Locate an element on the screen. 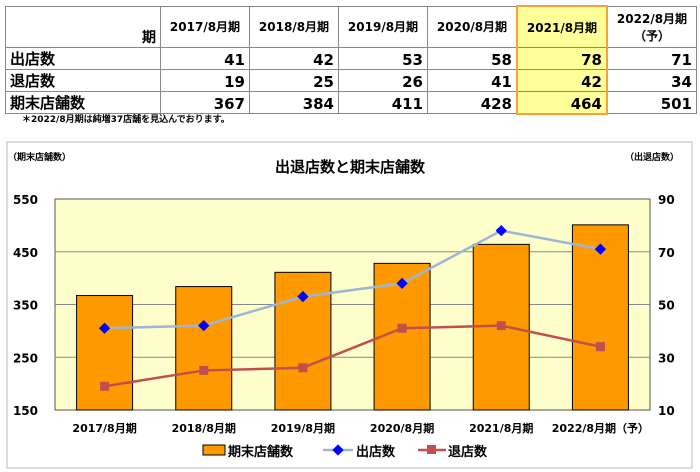 The width and height of the screenshot is (700, 472). table-row: 期末店舗数 367 384 411 428 464 501 is located at coordinates (351, 103).